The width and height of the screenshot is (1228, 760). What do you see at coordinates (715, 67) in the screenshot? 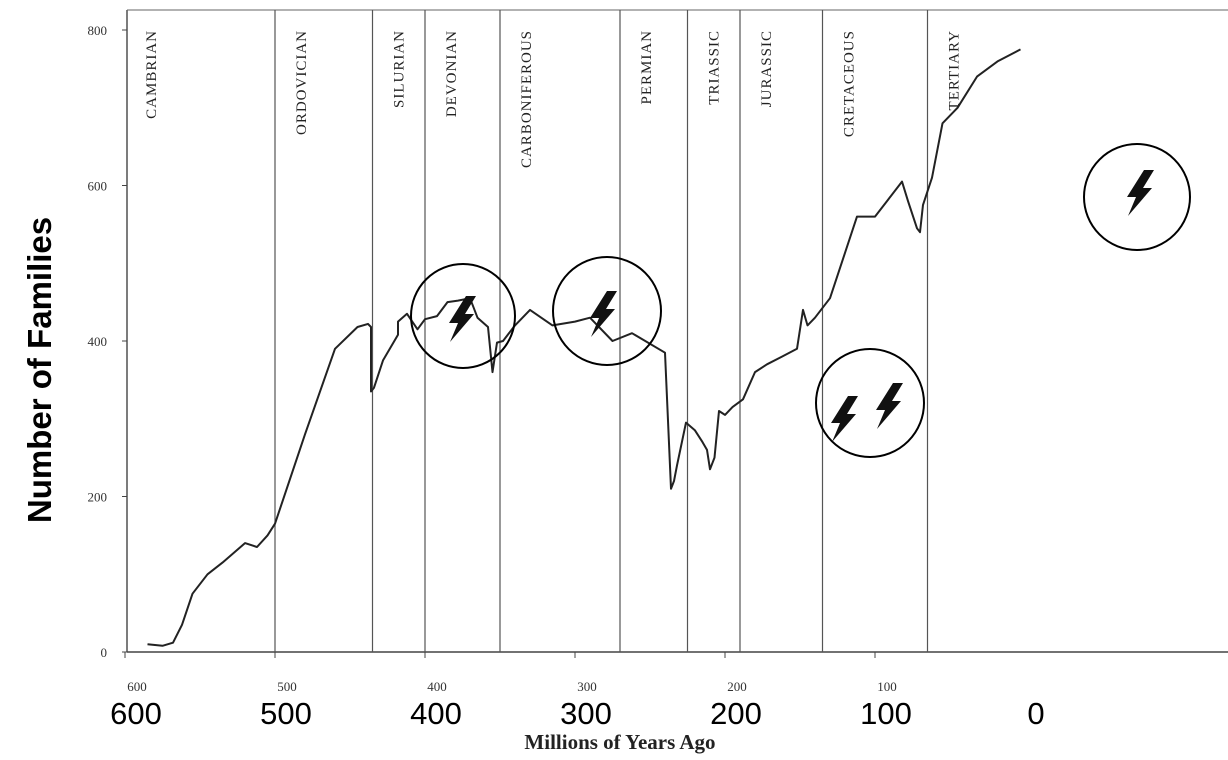
I see `period-label-triassic: TRIASSIC` at bounding box center [715, 67].